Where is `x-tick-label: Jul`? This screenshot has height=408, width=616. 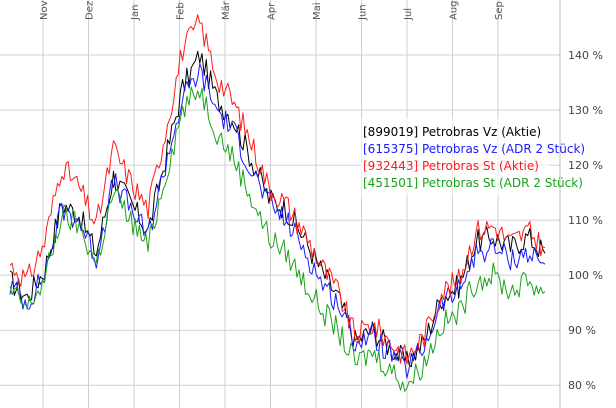
x-tick-label: Jul is located at coordinates (408, 14).